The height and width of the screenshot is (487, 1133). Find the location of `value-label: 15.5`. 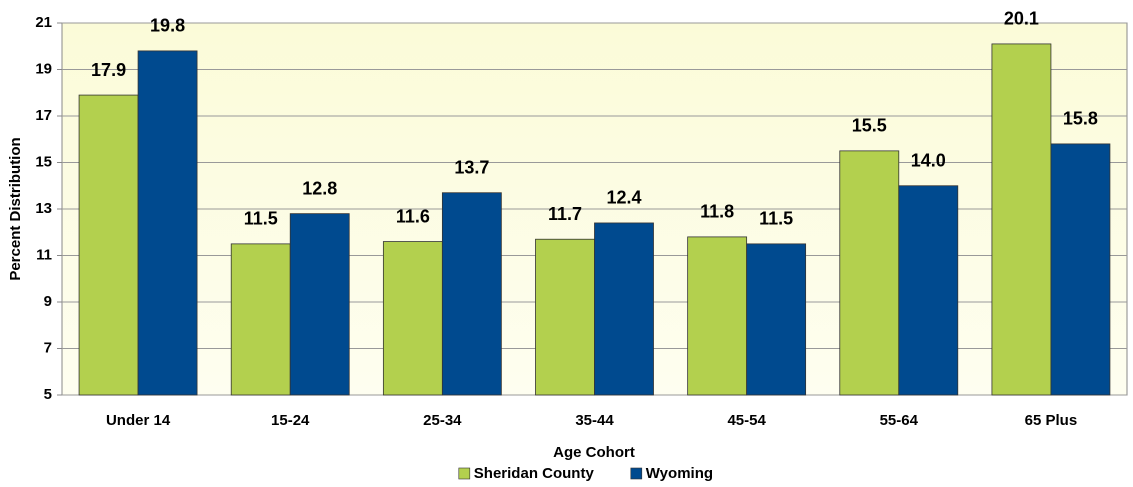

value-label: 15.5 is located at coordinates (869, 126).